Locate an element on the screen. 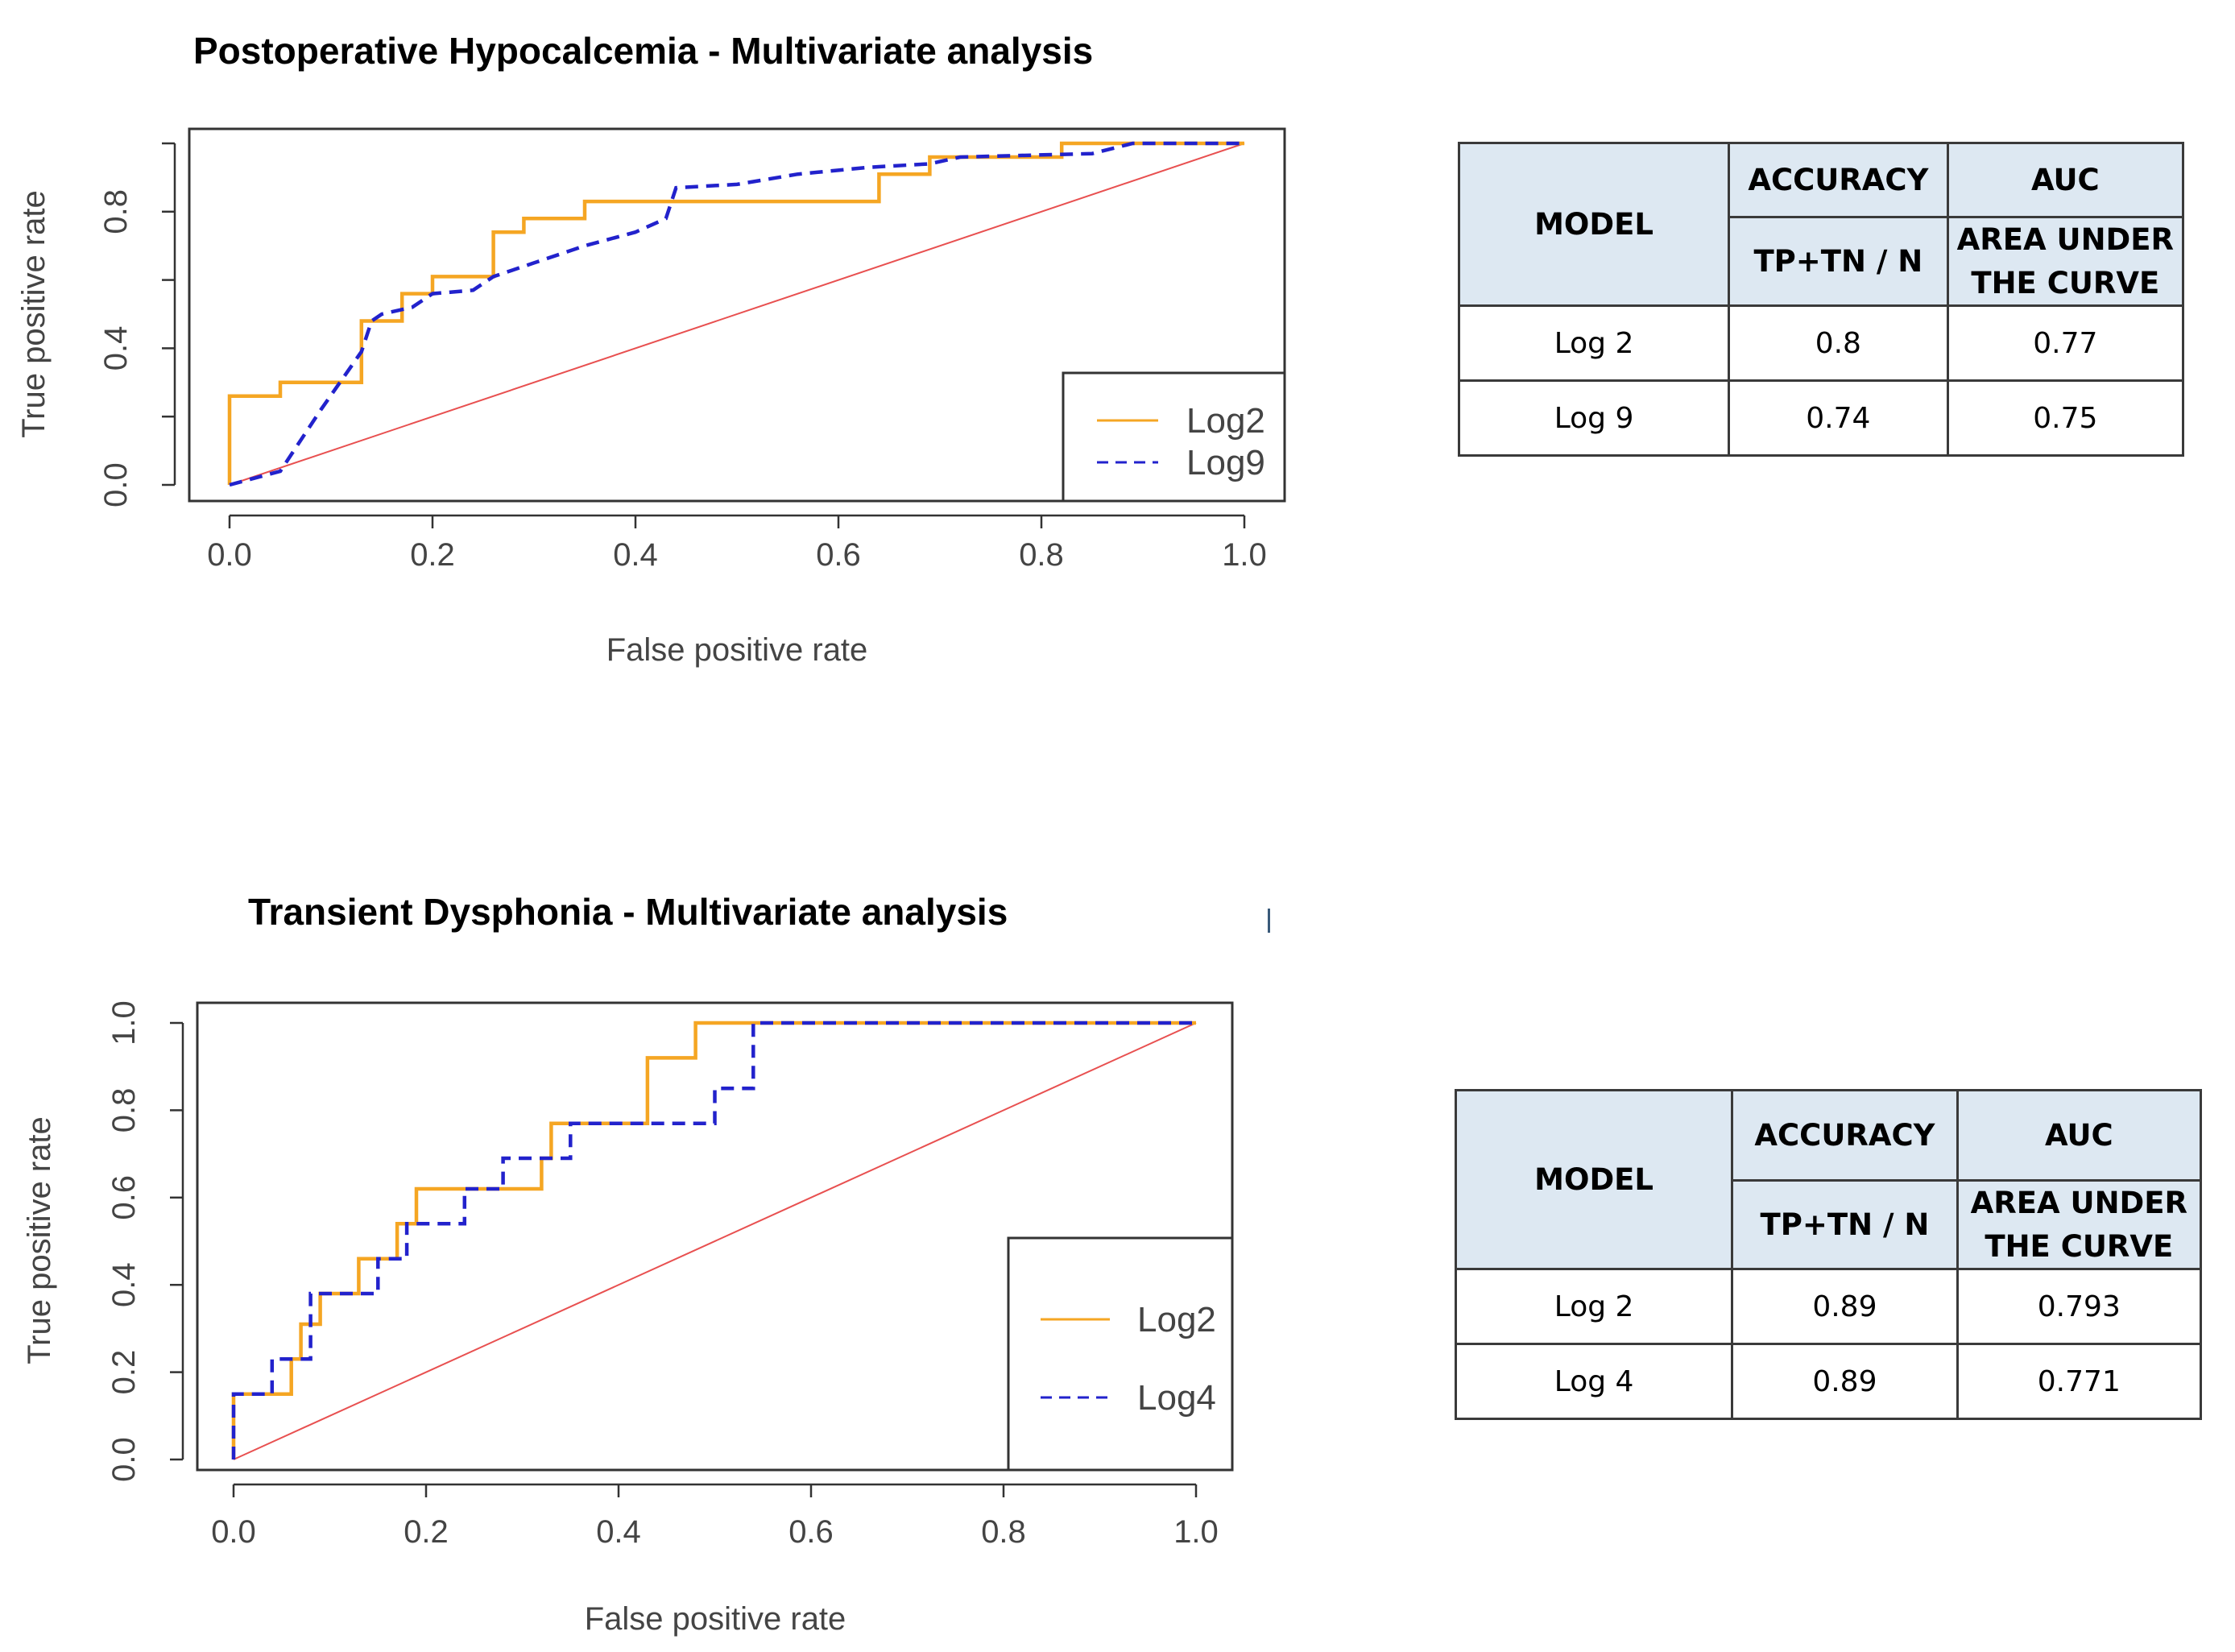 The image size is (2235, 1652). cell-auc: 0.793 is located at coordinates (2079, 1307).